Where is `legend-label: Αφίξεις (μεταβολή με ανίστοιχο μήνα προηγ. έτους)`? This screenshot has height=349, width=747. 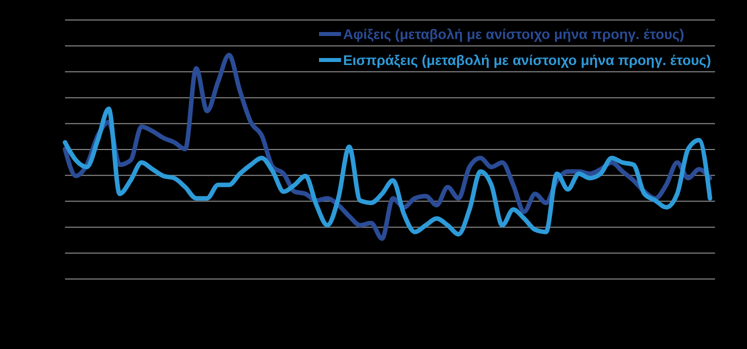
legend-label: Αφίξεις (μεταβολή με ανίστοιχο μήνα προηγ. έτους) is located at coordinates (513, 34).